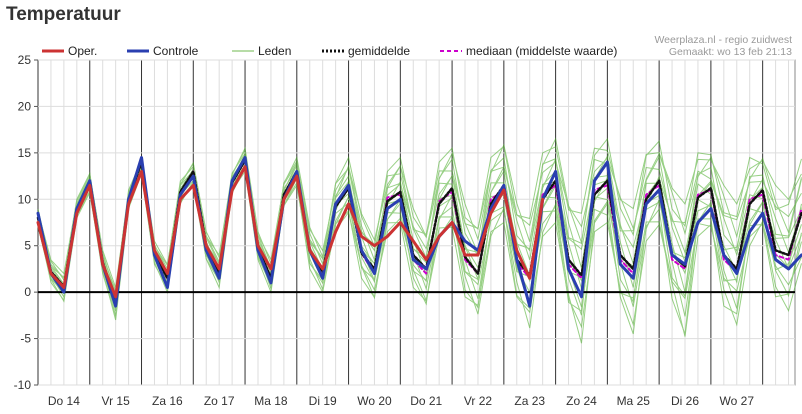 The image size is (802, 414). Describe the element at coordinates (219, 401) in the screenshot. I see `x-day-label: Zo 17` at that location.